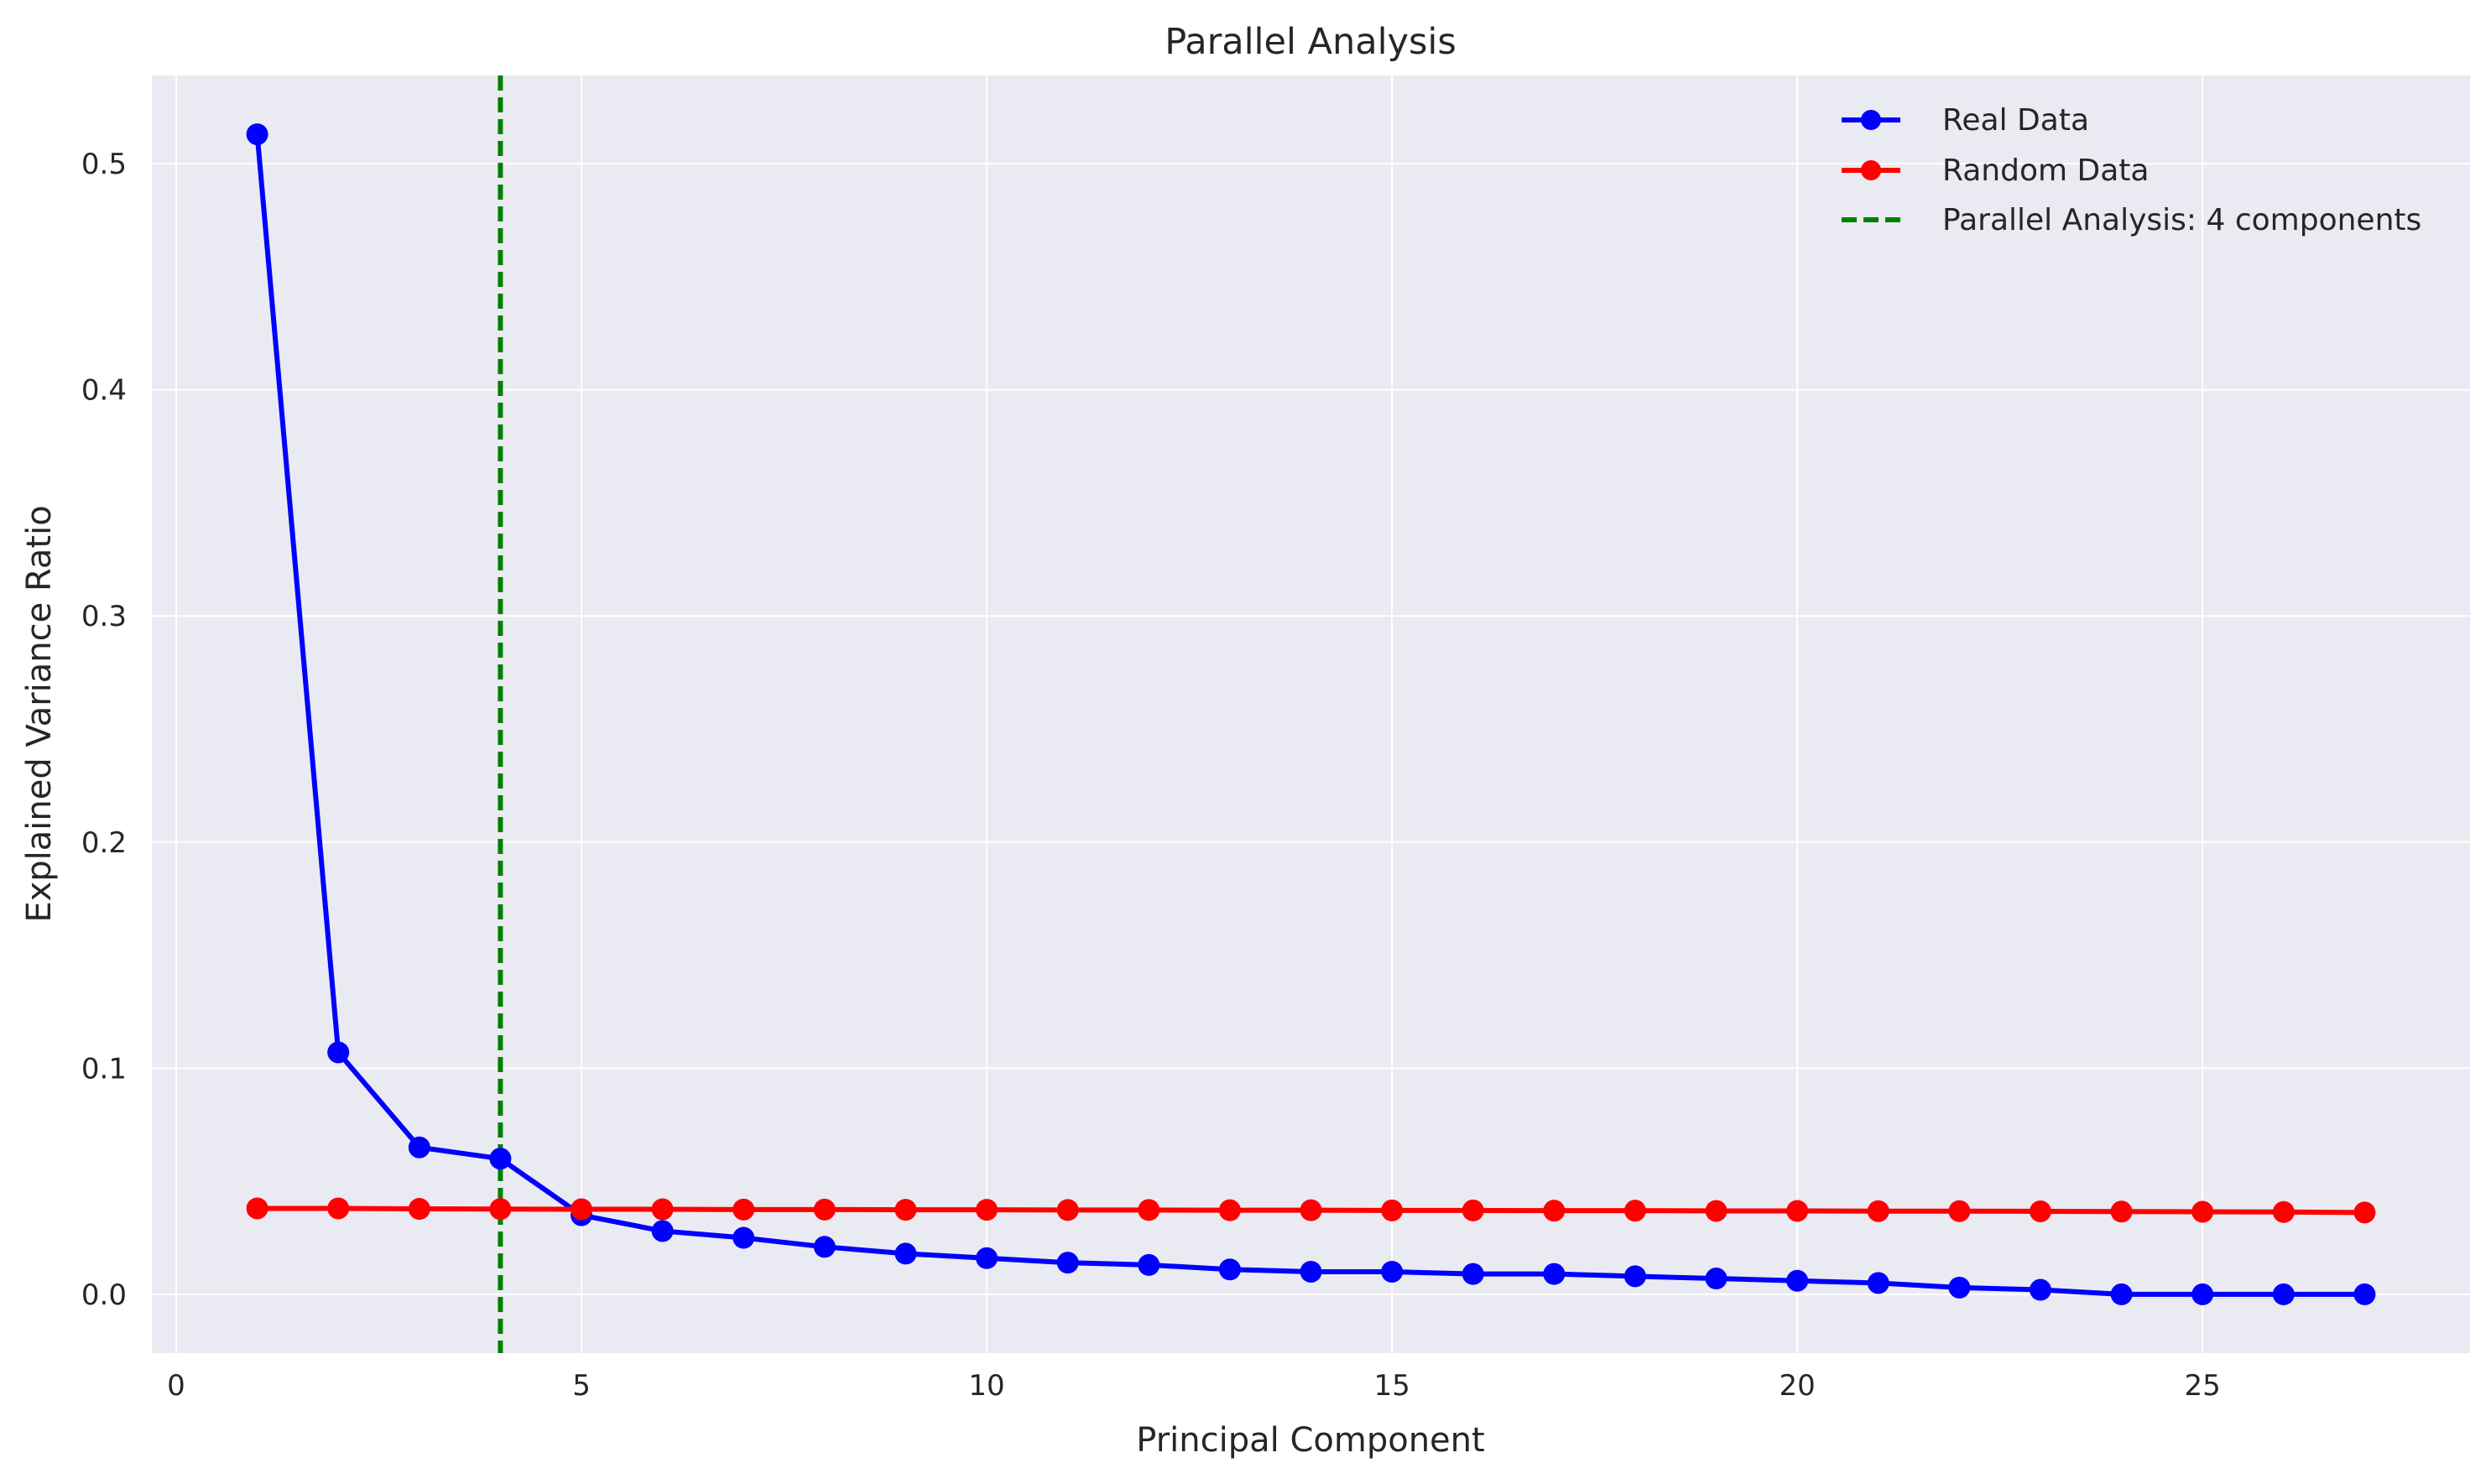  I want to click on x-tick-label: 25, so click(2203, 1386).